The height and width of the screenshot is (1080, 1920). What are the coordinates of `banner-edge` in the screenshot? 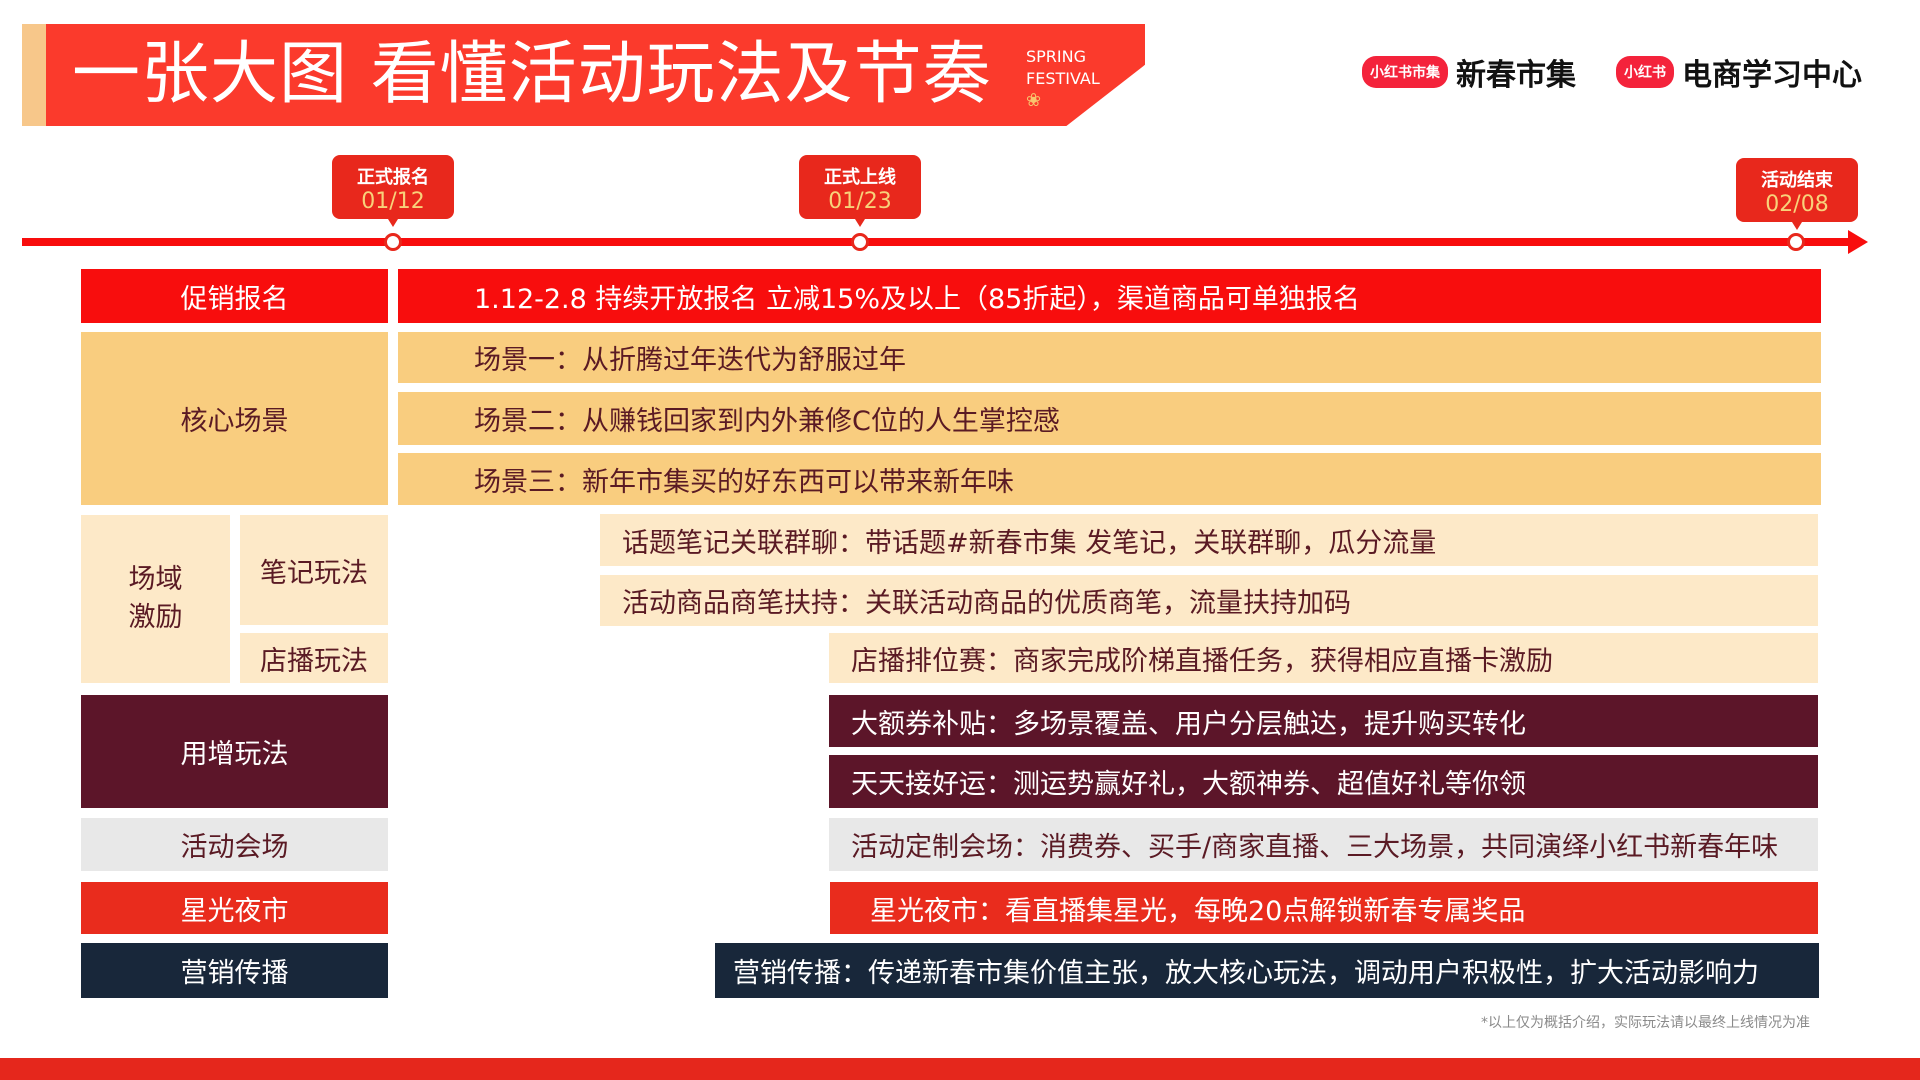 It's located at (34, 75).